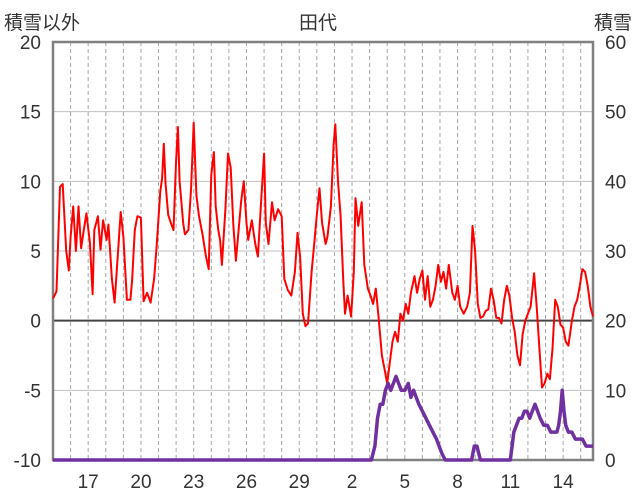 The width and height of the screenshot is (636, 501). I want to click on right-tick-label: 20, so click(615, 322).